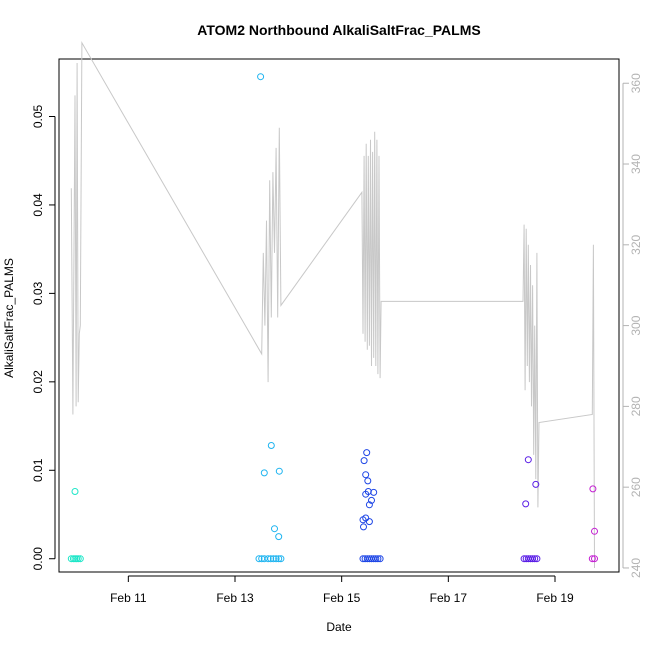 The height and width of the screenshot is (650, 650). I want to click on chart-title: ATOM2 Northbound AlkaliSaltFrac_PALMS, so click(338, 30).